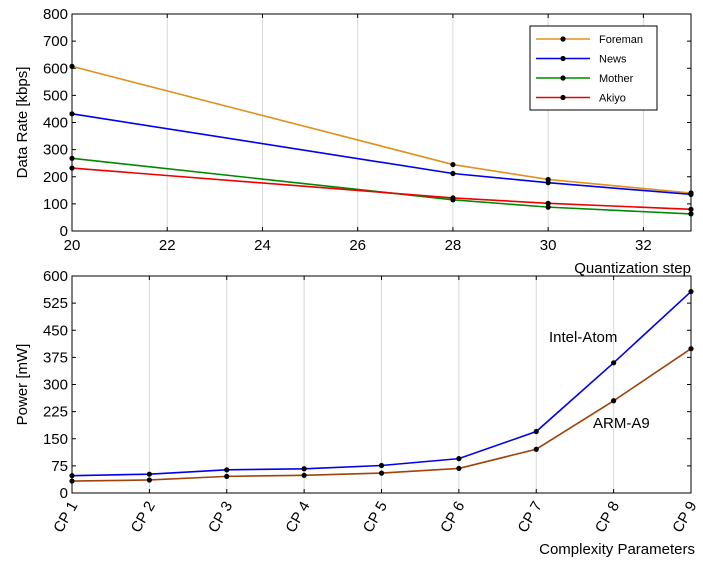 This screenshot has height=563, width=703. I want to click on x-tick-label: 24, so click(262, 245).